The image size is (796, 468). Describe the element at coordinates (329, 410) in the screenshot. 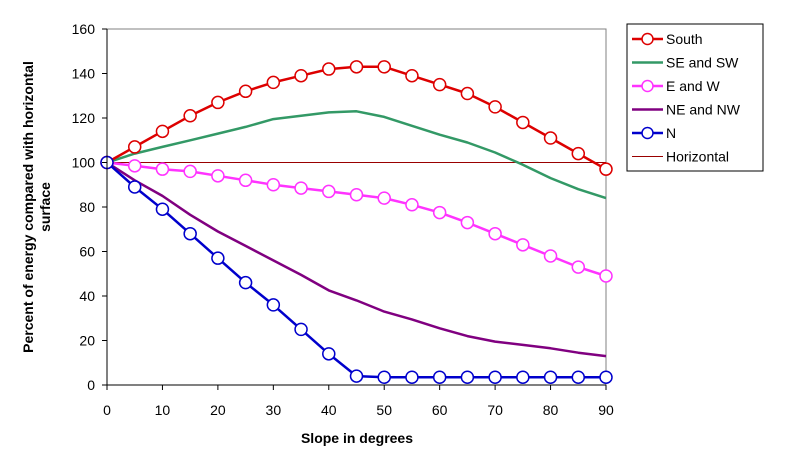

I see `x-tick-label: 40` at that location.